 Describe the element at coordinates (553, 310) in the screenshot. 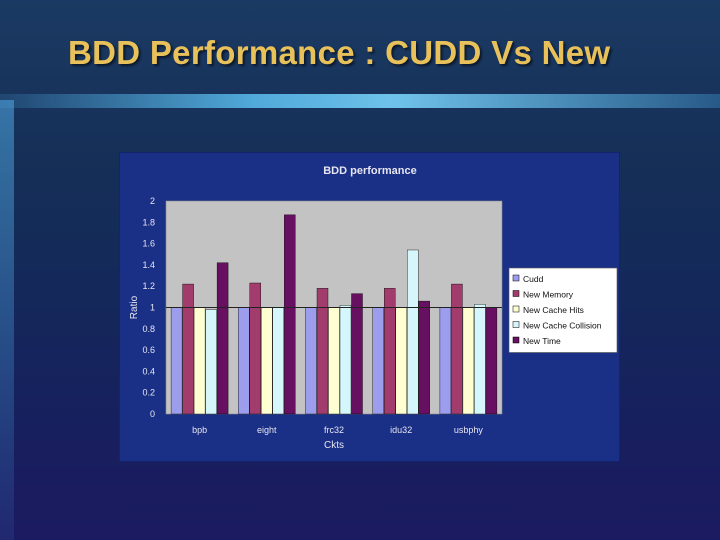

I see `legend-label: New Cache Hits` at that location.